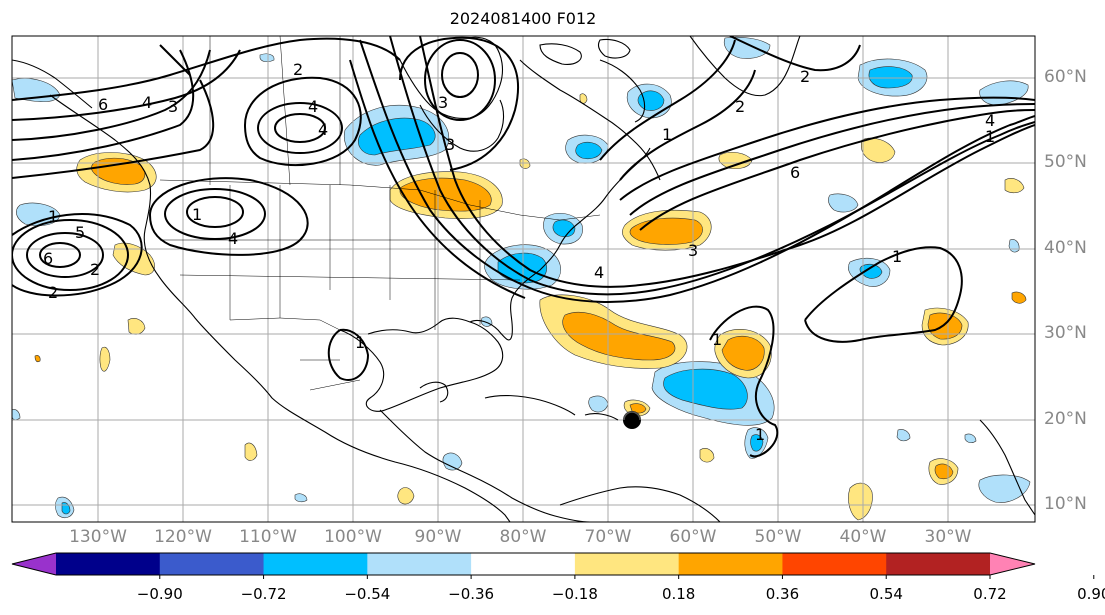  I want to click on colorbar-tick-label: −0.36, so click(471, 594).